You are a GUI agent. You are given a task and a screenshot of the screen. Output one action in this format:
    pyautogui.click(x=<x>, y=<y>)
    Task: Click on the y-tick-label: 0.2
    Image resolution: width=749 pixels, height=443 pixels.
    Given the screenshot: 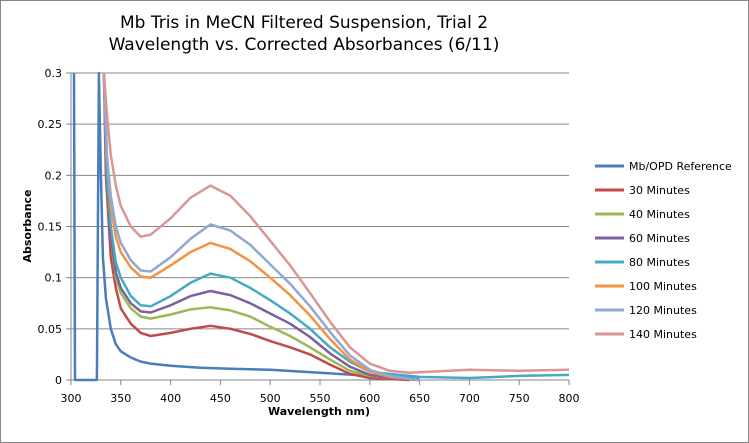 What is the action you would take?
    pyautogui.click(x=54, y=175)
    